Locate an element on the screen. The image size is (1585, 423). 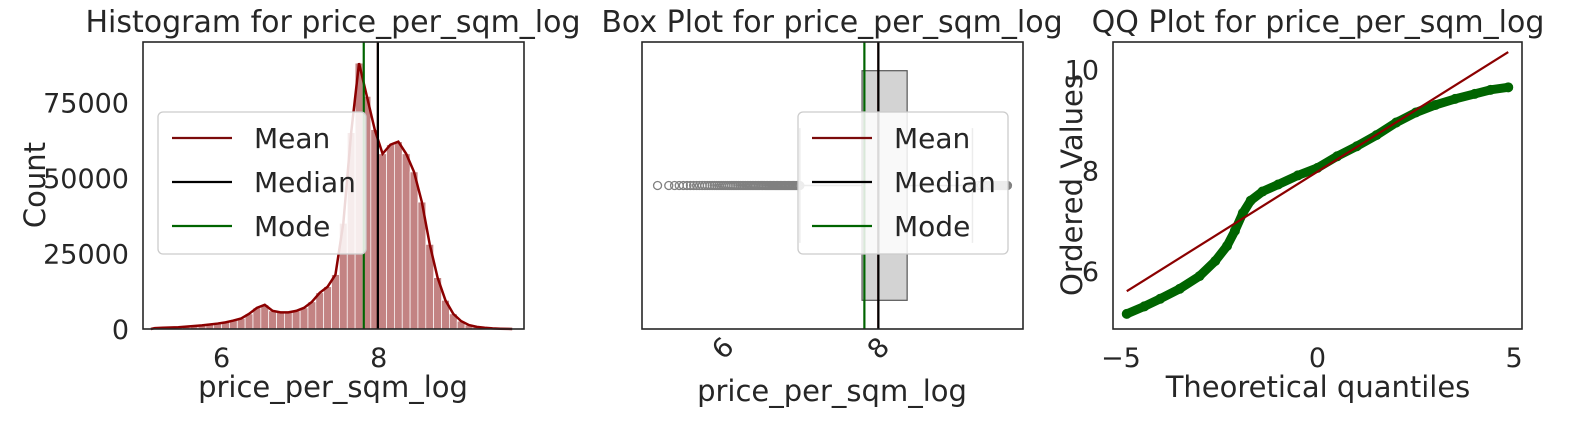
qq-x-tick-label: −5 is located at coordinates (1121, 358).